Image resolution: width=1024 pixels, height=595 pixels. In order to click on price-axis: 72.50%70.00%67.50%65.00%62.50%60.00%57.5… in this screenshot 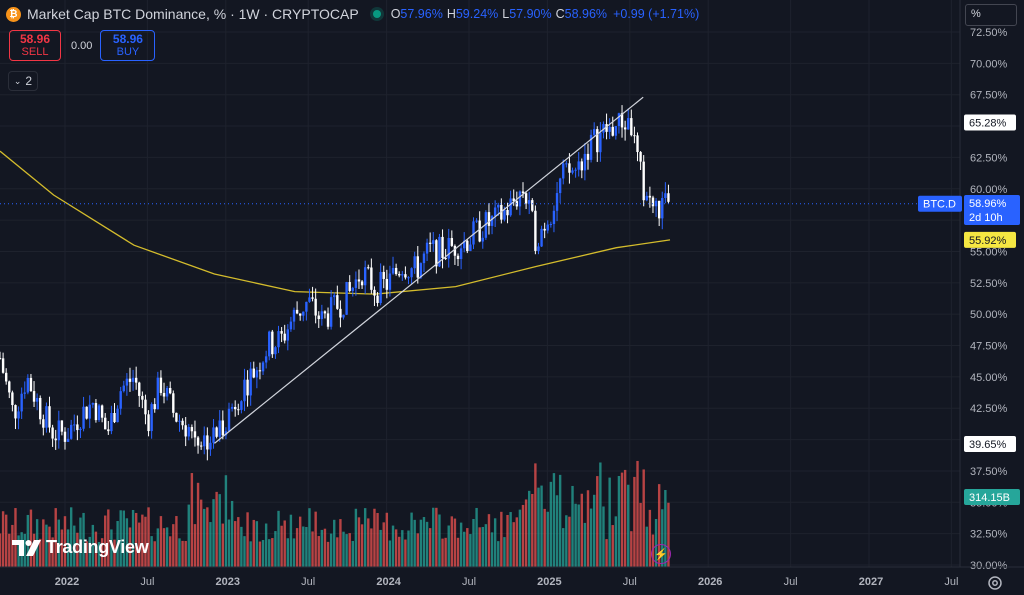, I will do `click(991, 286)`.